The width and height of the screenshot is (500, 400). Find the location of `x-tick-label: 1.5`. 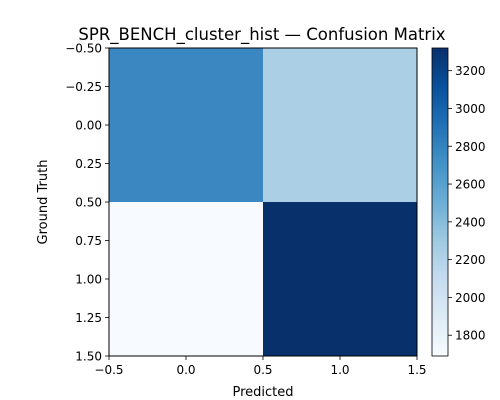

x-tick-label: 1.5 is located at coordinates (416, 370).